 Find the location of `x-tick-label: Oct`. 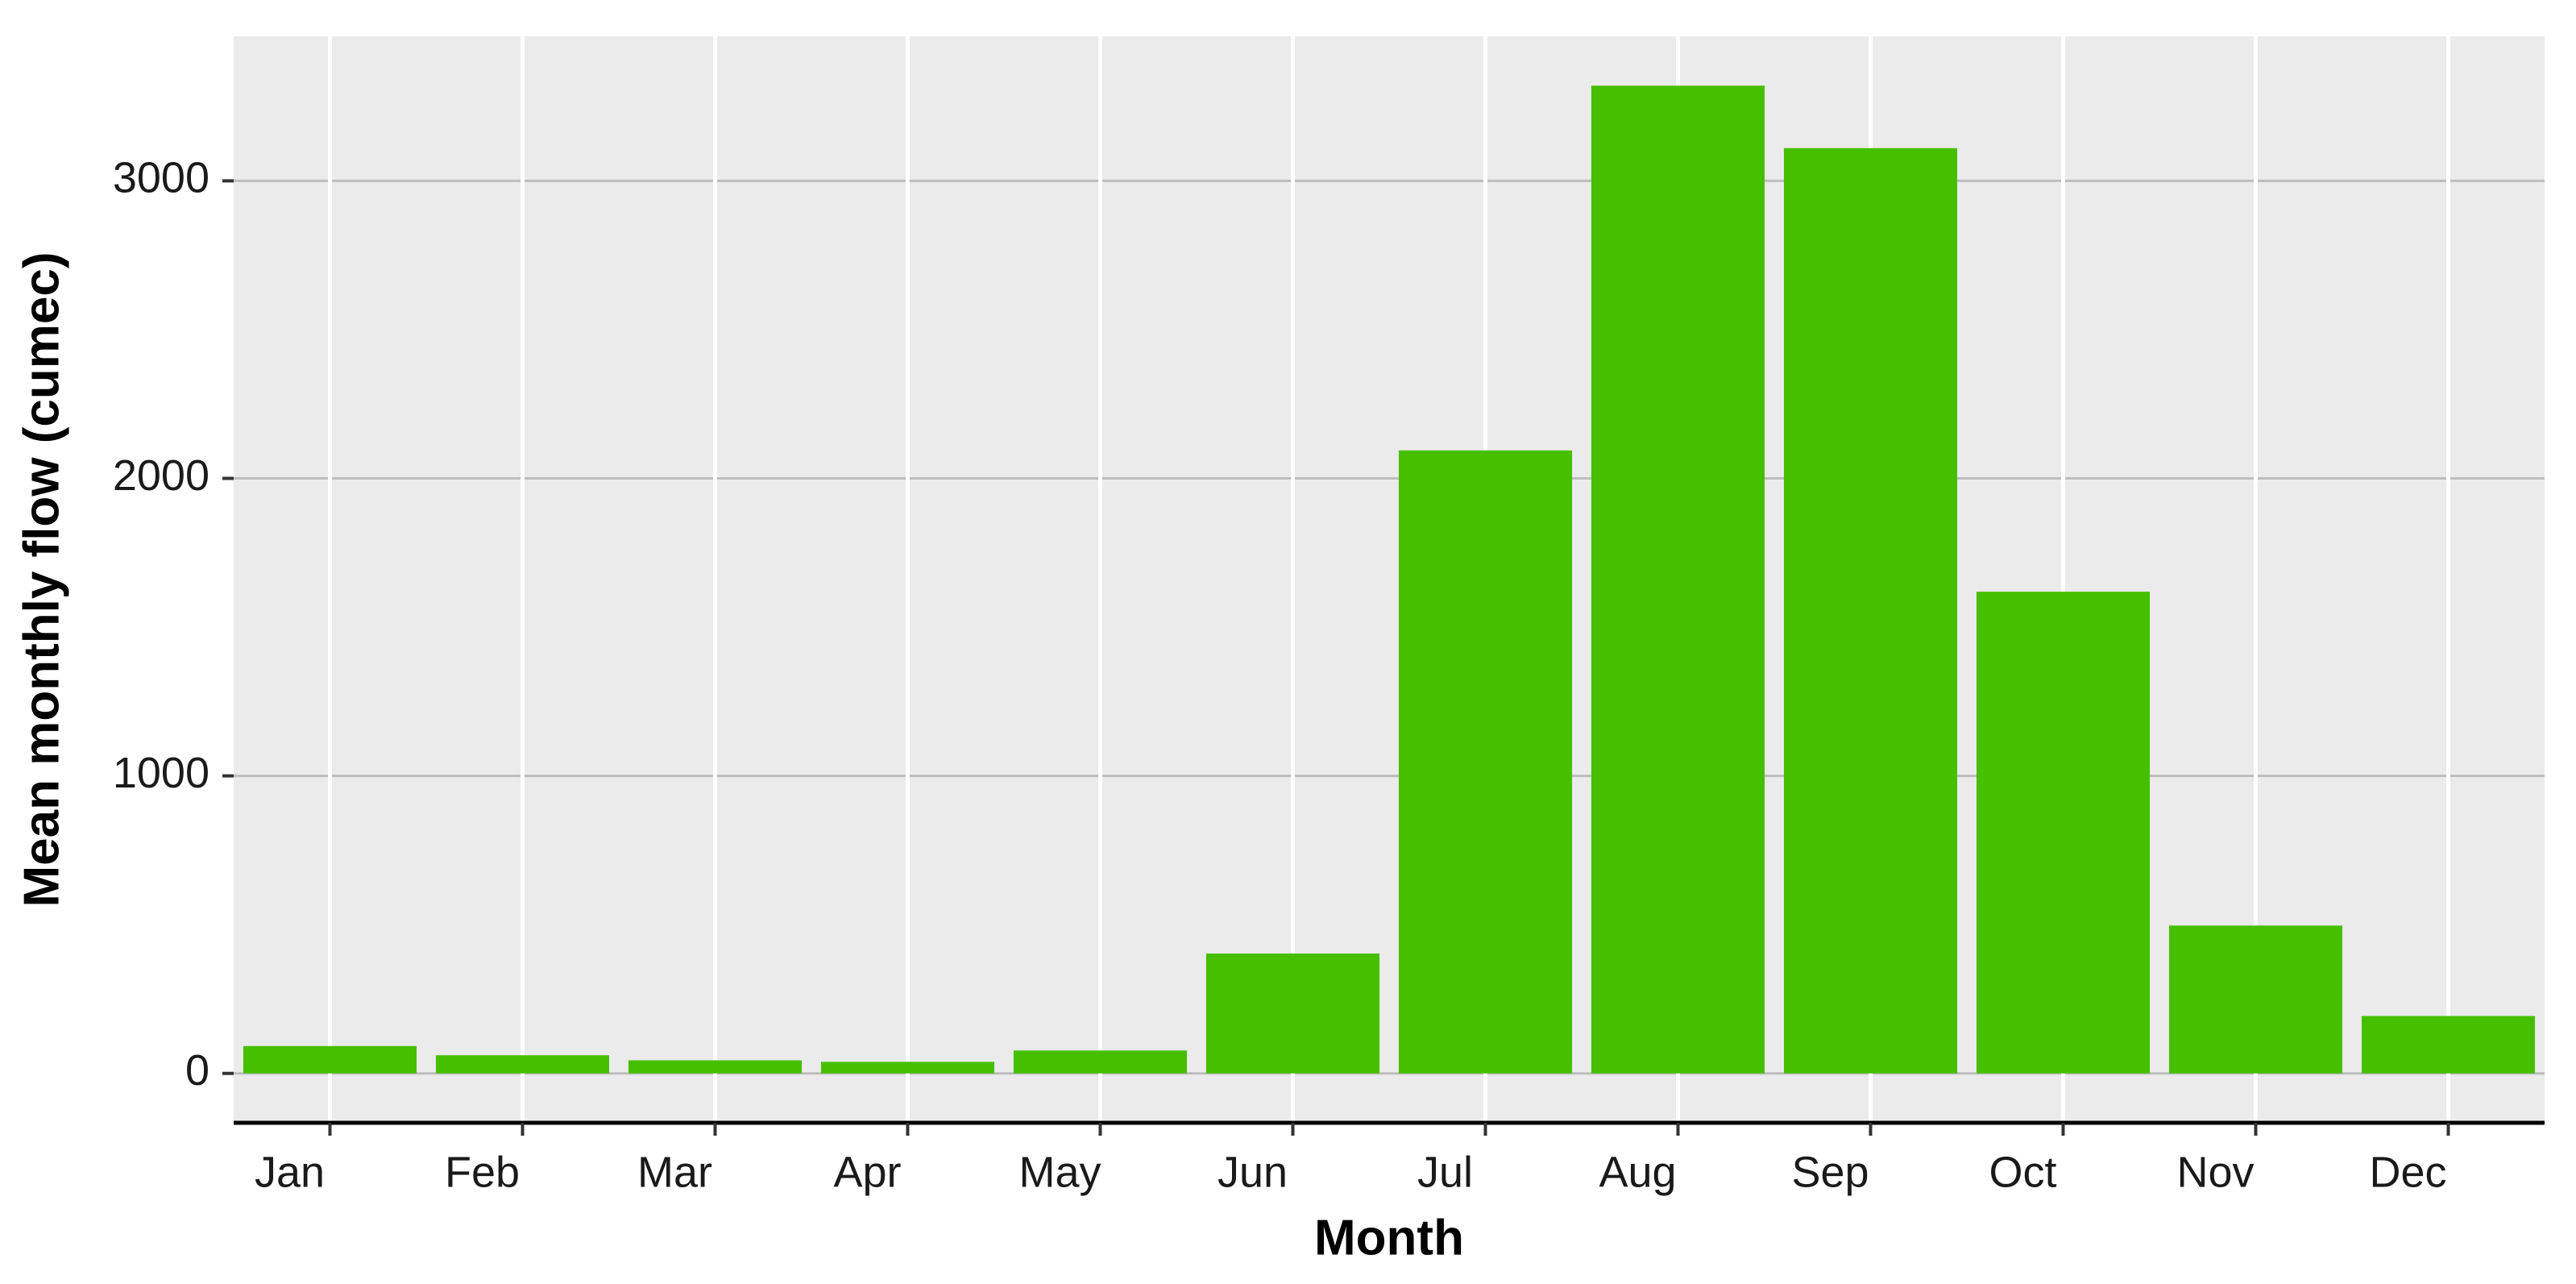

x-tick-label: Oct is located at coordinates (2022, 1172).